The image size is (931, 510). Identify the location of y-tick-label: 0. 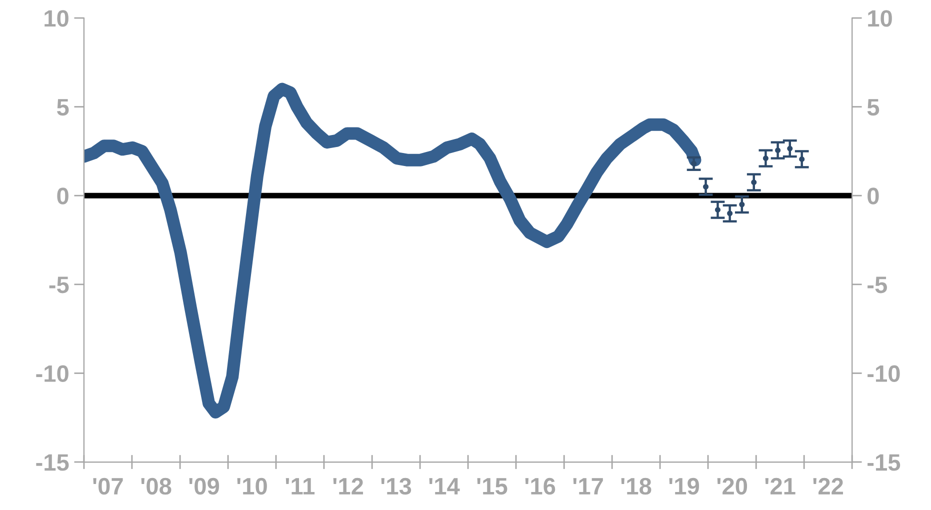
(62, 196).